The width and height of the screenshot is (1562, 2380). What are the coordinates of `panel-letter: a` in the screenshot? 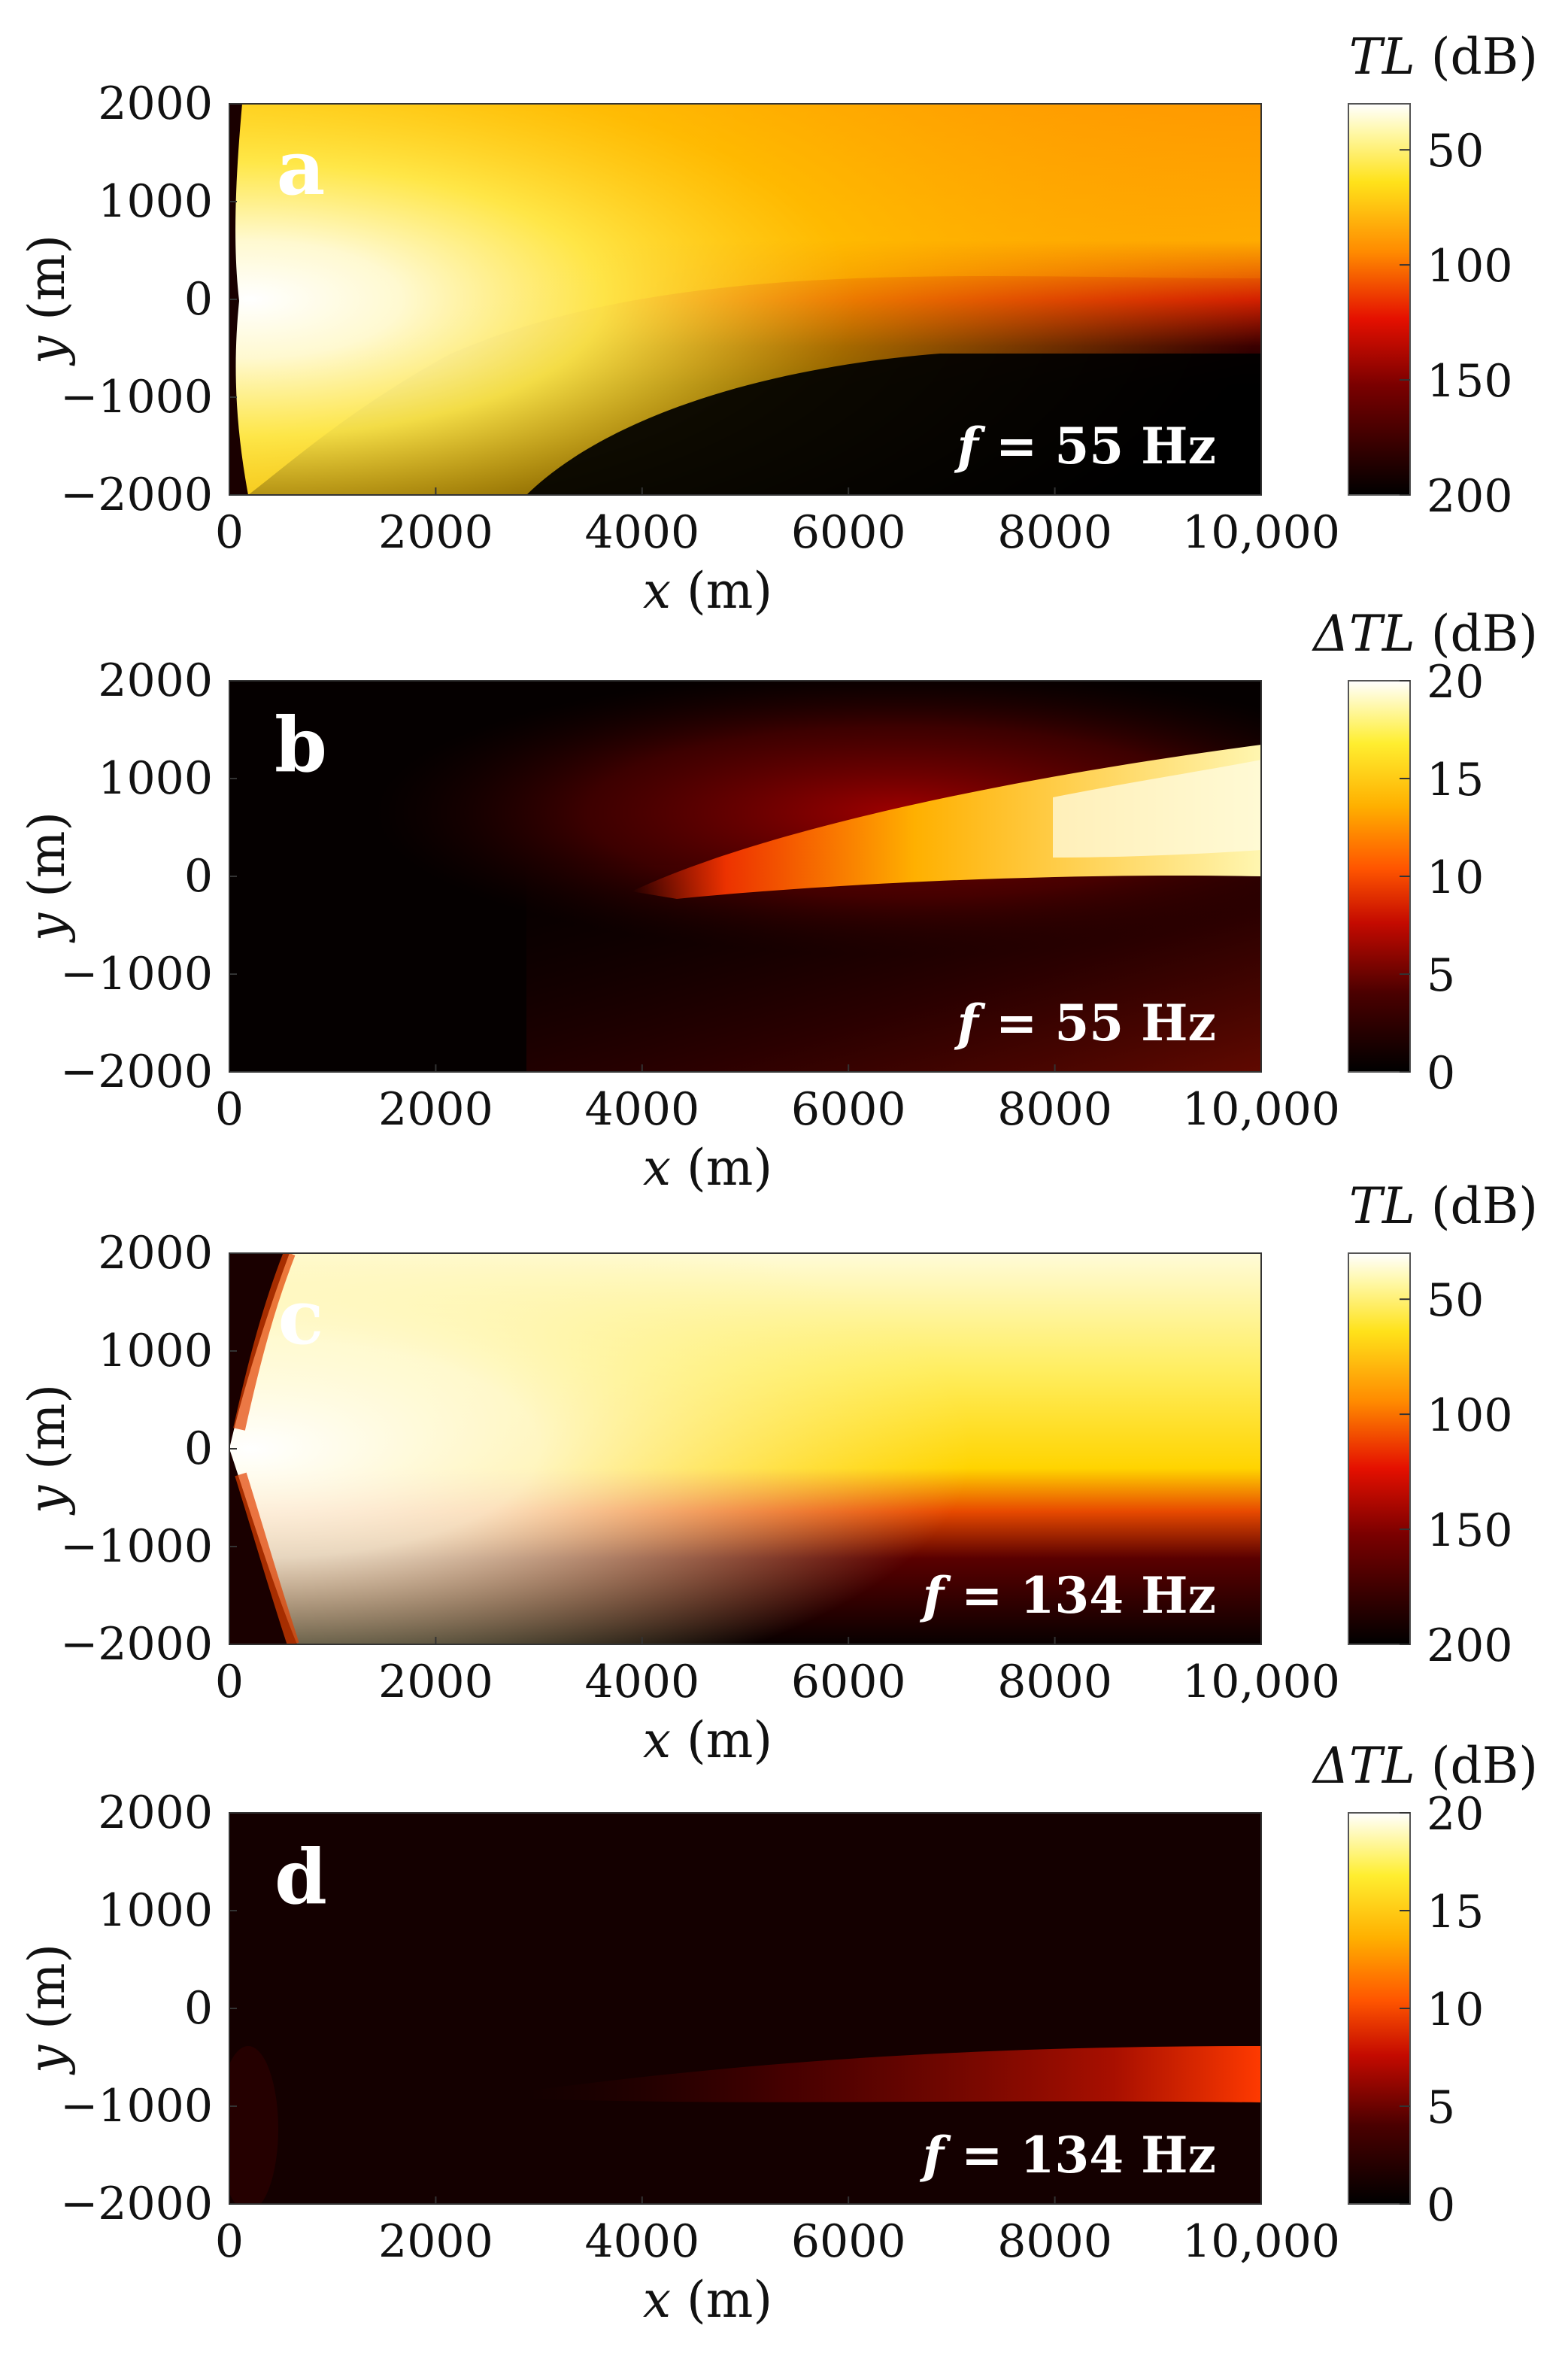 It's located at (301, 167).